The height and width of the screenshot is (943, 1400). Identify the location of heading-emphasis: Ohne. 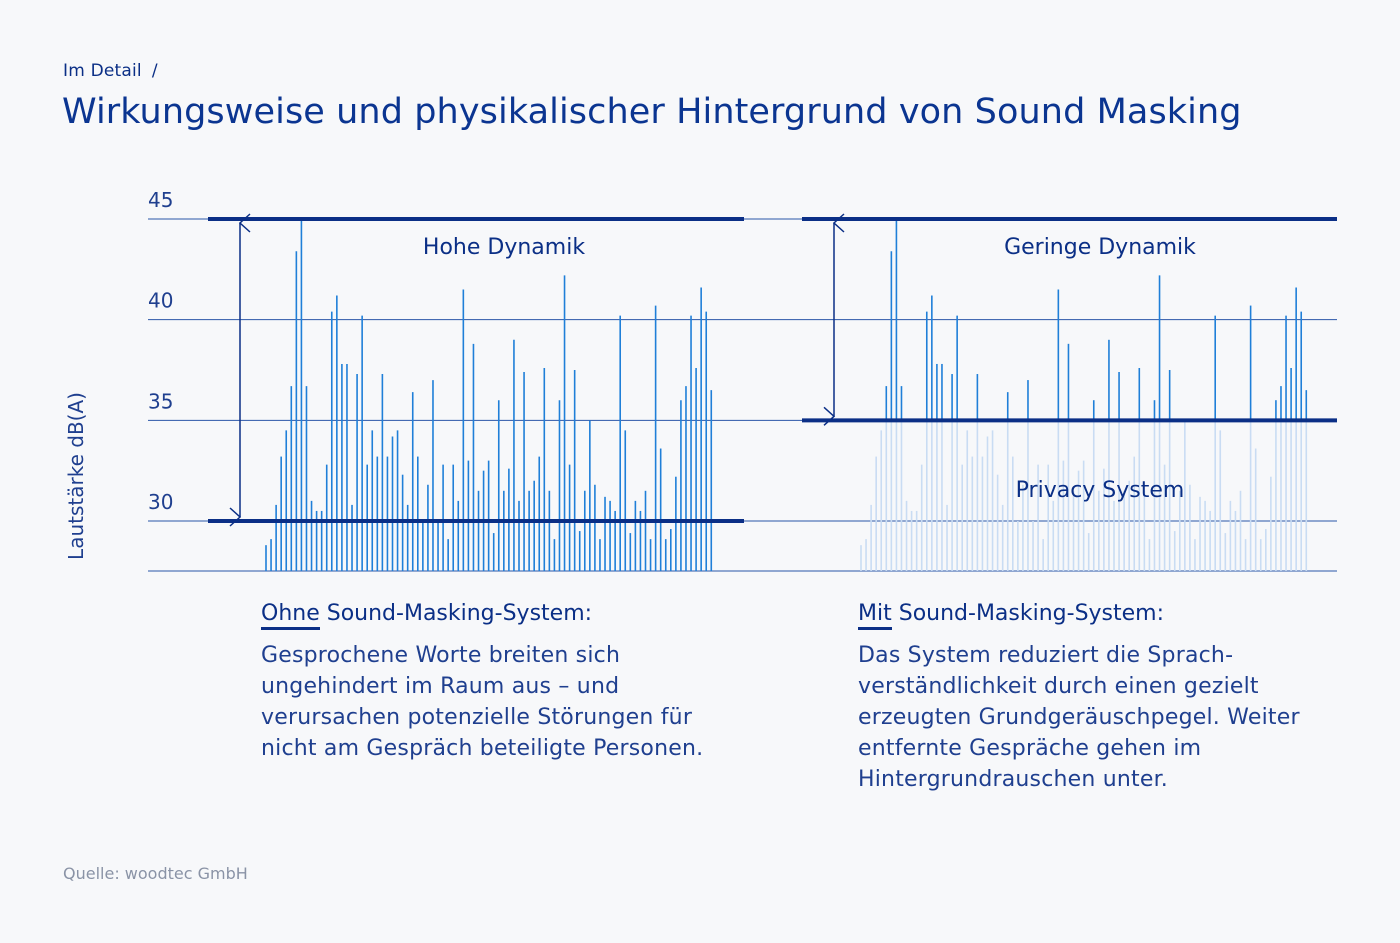
(290, 615).